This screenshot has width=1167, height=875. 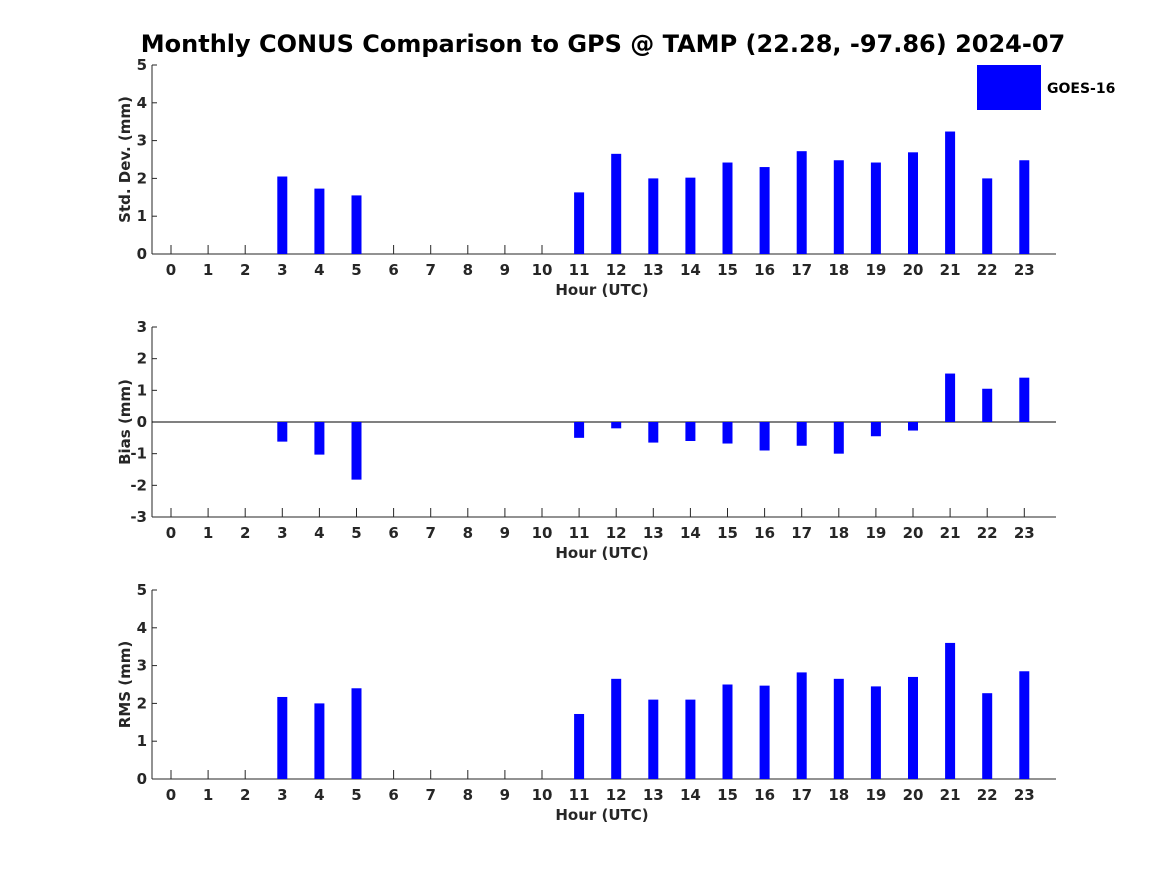 What do you see at coordinates (653, 533) in the screenshot?
I see `x-tick-label: 13` at bounding box center [653, 533].